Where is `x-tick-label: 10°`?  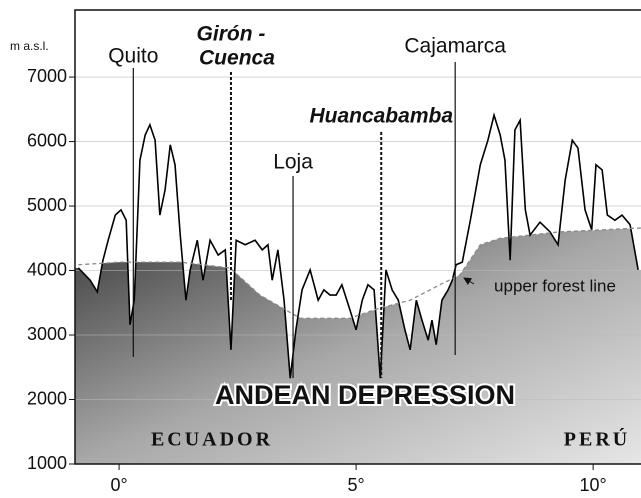 x-tick-label: 10° is located at coordinates (593, 485).